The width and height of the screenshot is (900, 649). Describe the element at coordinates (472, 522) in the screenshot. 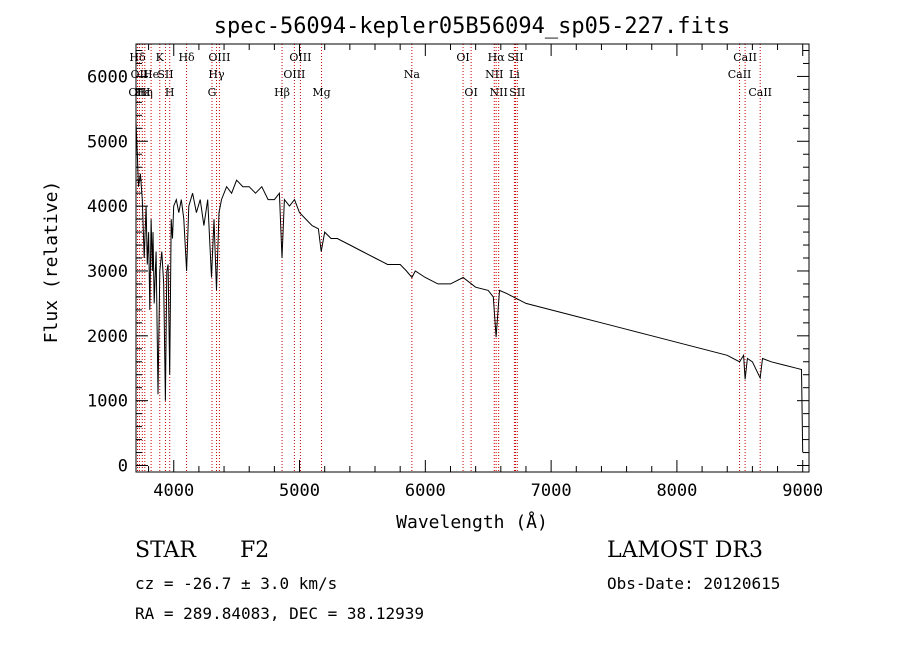

I see `x-axis-label: Wavelength (Å)` at that location.